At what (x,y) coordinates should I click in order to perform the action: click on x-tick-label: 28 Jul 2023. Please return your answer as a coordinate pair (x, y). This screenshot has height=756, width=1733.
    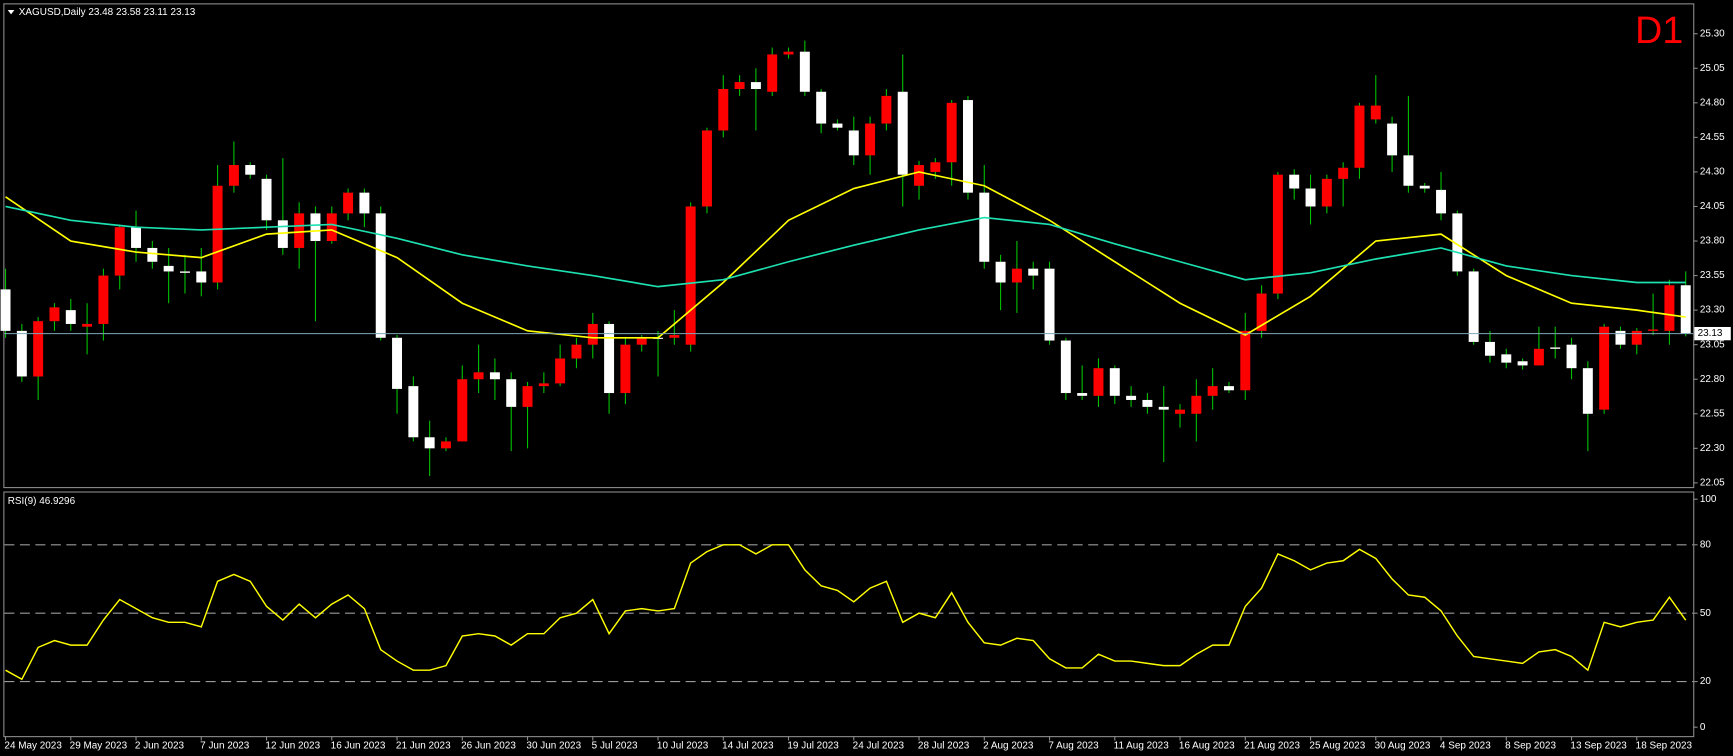
    Looking at the image, I should click on (944, 746).